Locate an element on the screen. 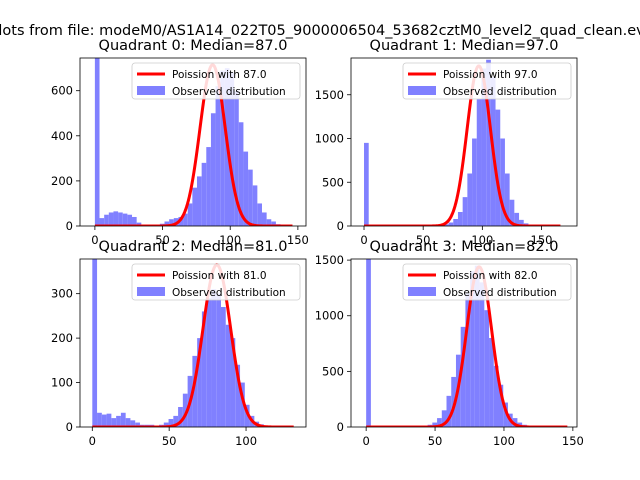 The image size is (640, 480). legend: Poission with 87.0 Observed distribution is located at coordinates (216, 81).